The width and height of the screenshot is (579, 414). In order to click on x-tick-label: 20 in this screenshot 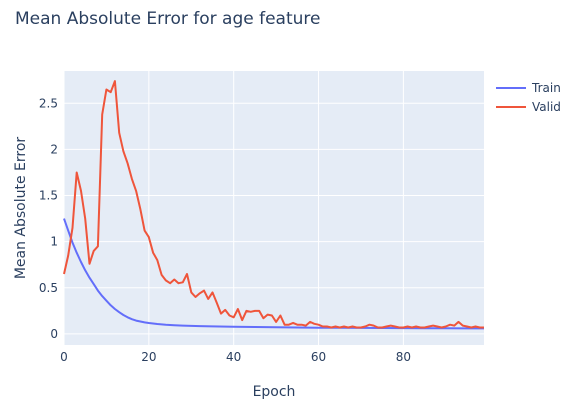, I will do `click(148, 357)`.